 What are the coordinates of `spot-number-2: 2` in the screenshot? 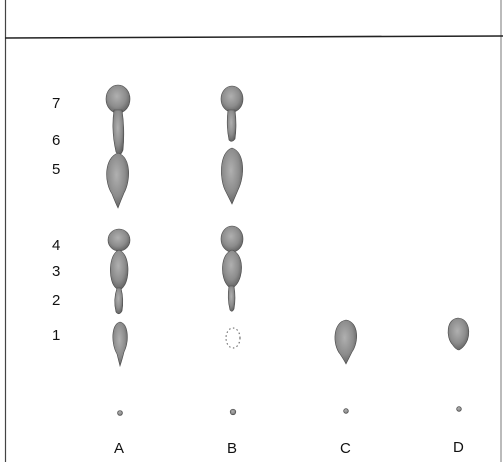 It's located at (56, 300).